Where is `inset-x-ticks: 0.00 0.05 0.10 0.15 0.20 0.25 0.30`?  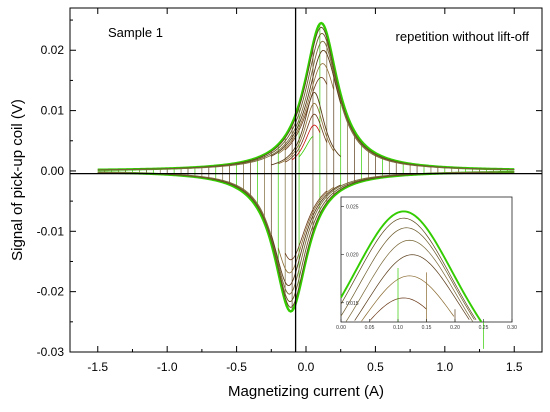 inset-x-ticks: 0.00 0.05 0.10 0.15 0.20 0.25 0.30 is located at coordinates (426, 325).